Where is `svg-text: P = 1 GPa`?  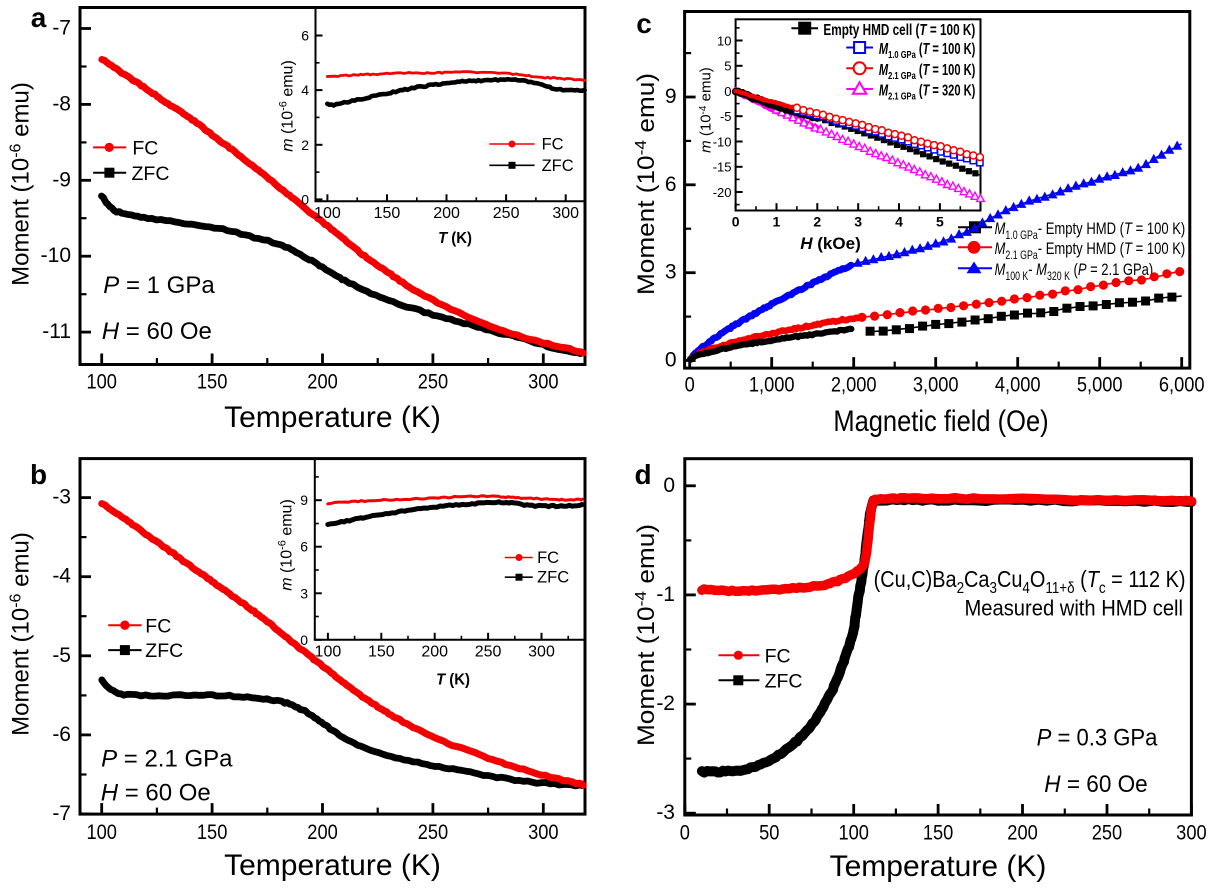 svg-text: P = 1 GPa is located at coordinates (159, 285).